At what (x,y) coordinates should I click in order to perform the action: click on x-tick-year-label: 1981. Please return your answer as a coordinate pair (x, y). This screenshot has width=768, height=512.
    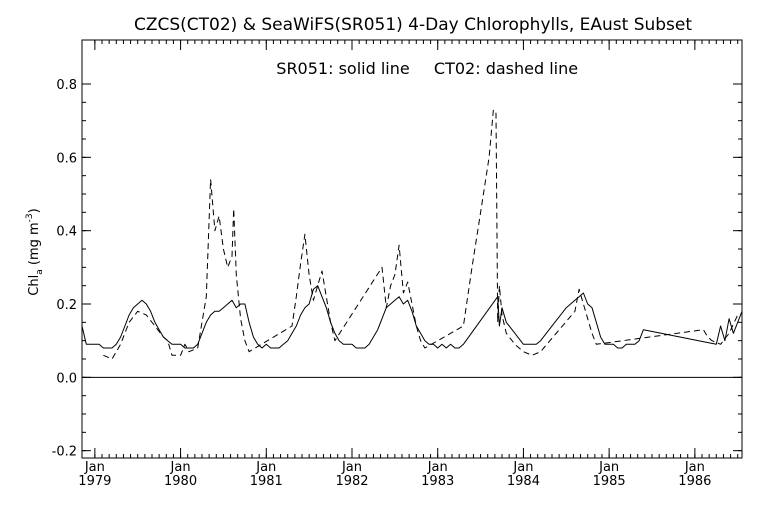
    Looking at the image, I should click on (266, 481).